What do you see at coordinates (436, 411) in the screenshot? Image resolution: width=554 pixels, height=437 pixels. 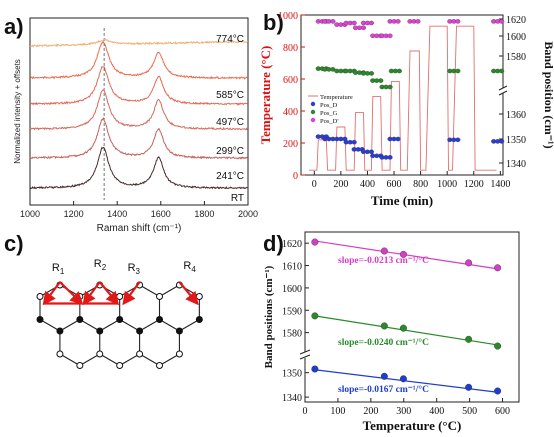 I see `x-tick-label: 400` at bounding box center [436, 411].